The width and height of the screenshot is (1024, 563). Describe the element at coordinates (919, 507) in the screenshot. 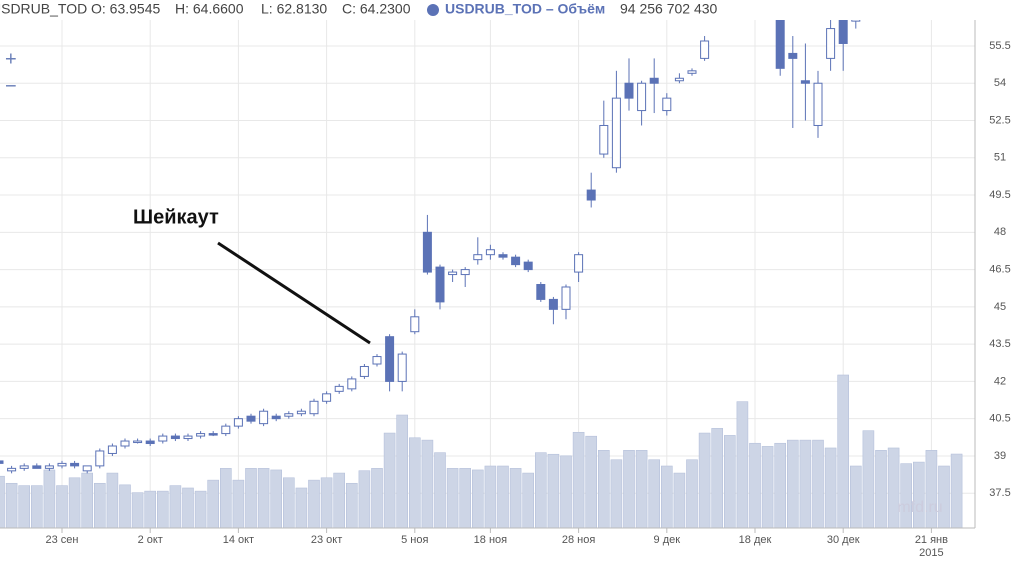

I see `watermark: mfd.ru` at that location.